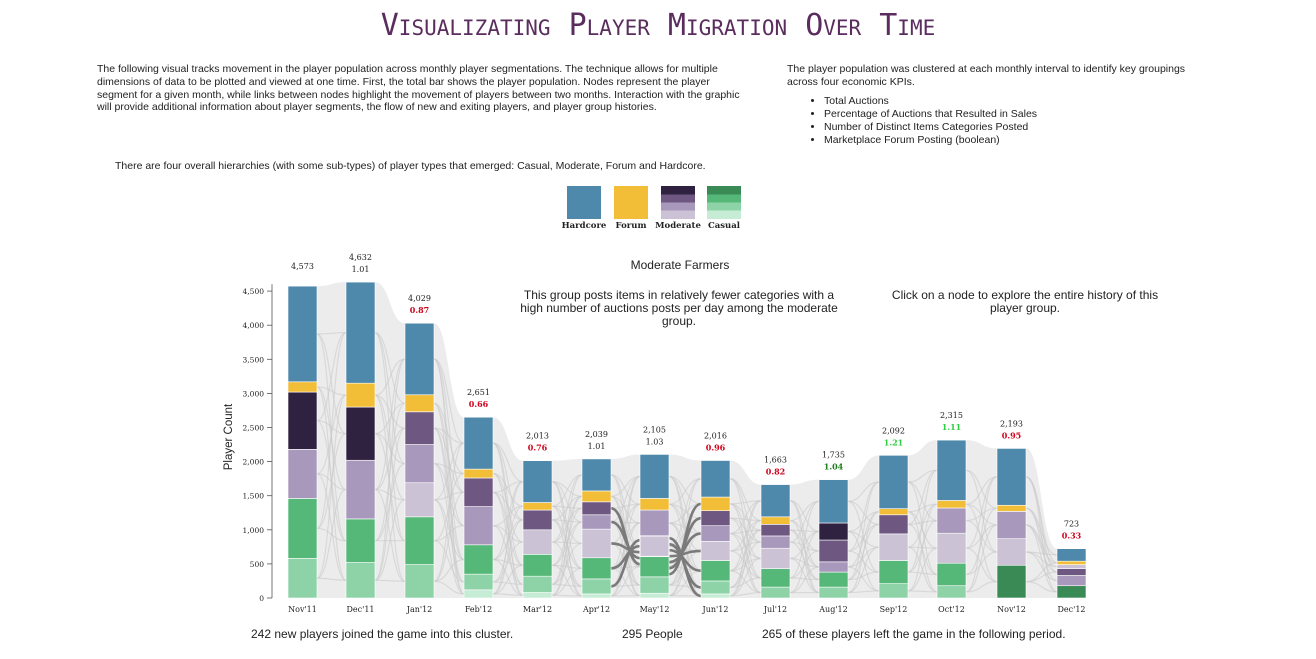 This screenshot has height=659, width=1316. Describe the element at coordinates (360, 609) in the screenshot. I see `x-tick-label: Dec'11` at that location.